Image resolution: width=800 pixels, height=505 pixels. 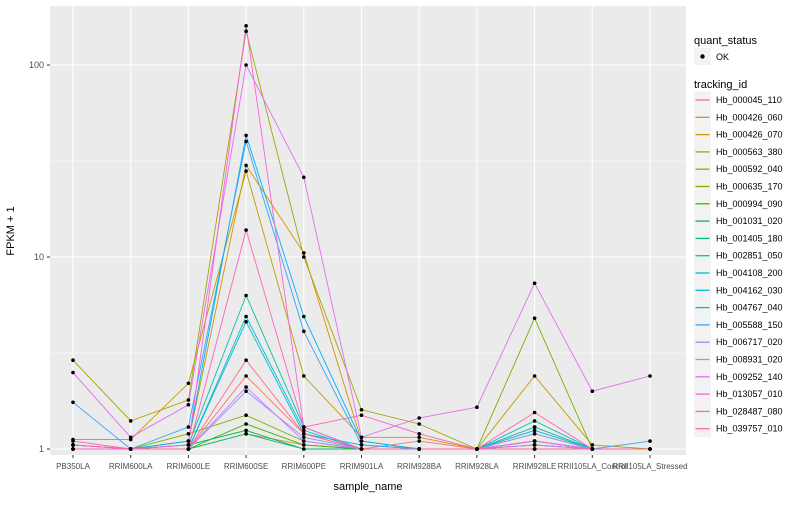 I want to click on legend-item-label: Hb_001031_020, so click(x=749, y=221).